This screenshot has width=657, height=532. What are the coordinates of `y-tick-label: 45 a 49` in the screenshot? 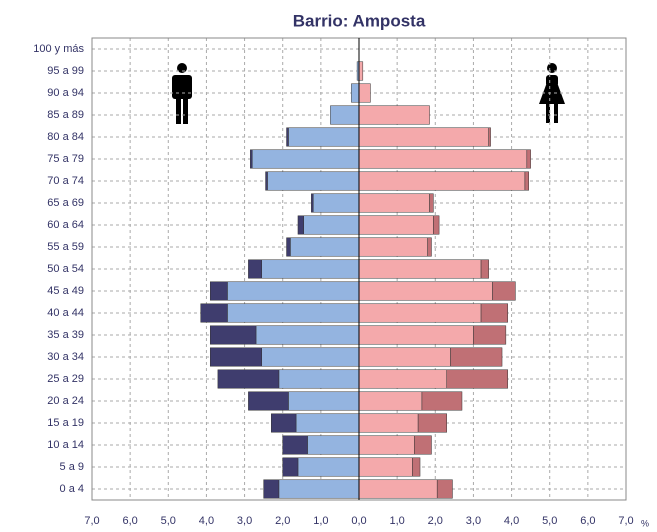 It's located at (65, 291).